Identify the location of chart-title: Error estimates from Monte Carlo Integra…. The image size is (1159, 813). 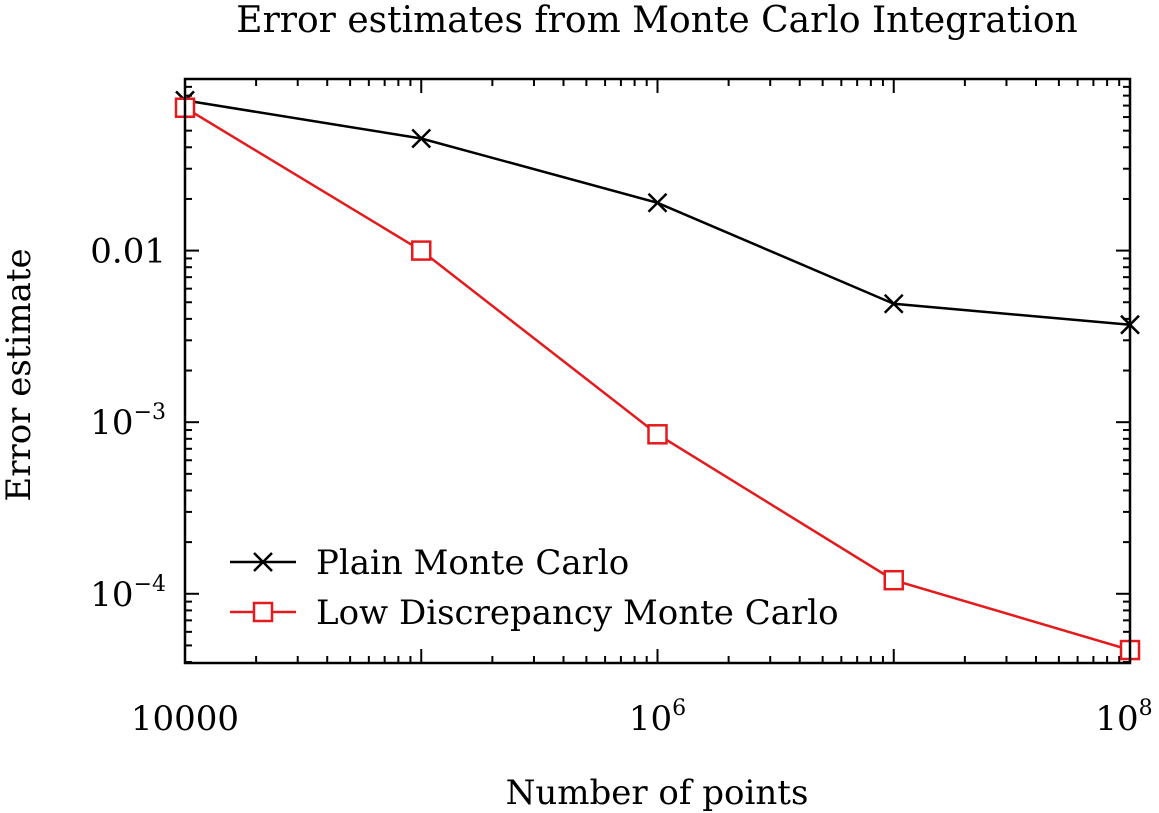
(656, 20).